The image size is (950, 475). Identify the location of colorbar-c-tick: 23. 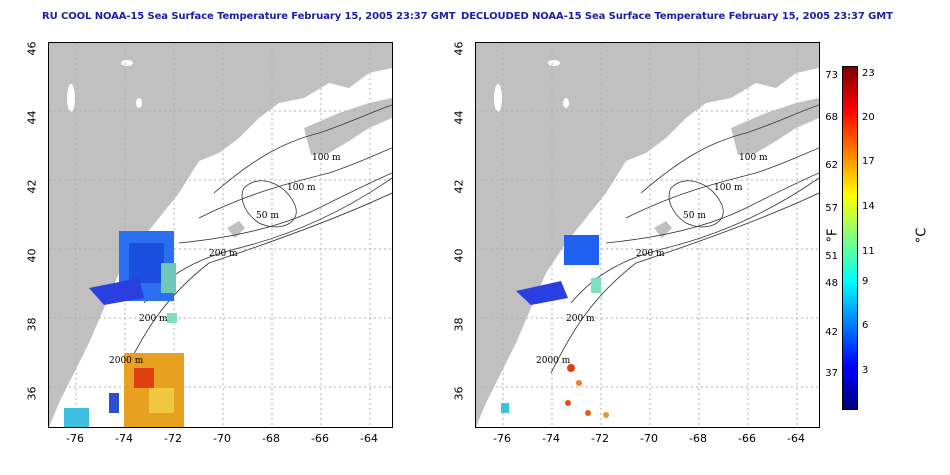
(868, 73).